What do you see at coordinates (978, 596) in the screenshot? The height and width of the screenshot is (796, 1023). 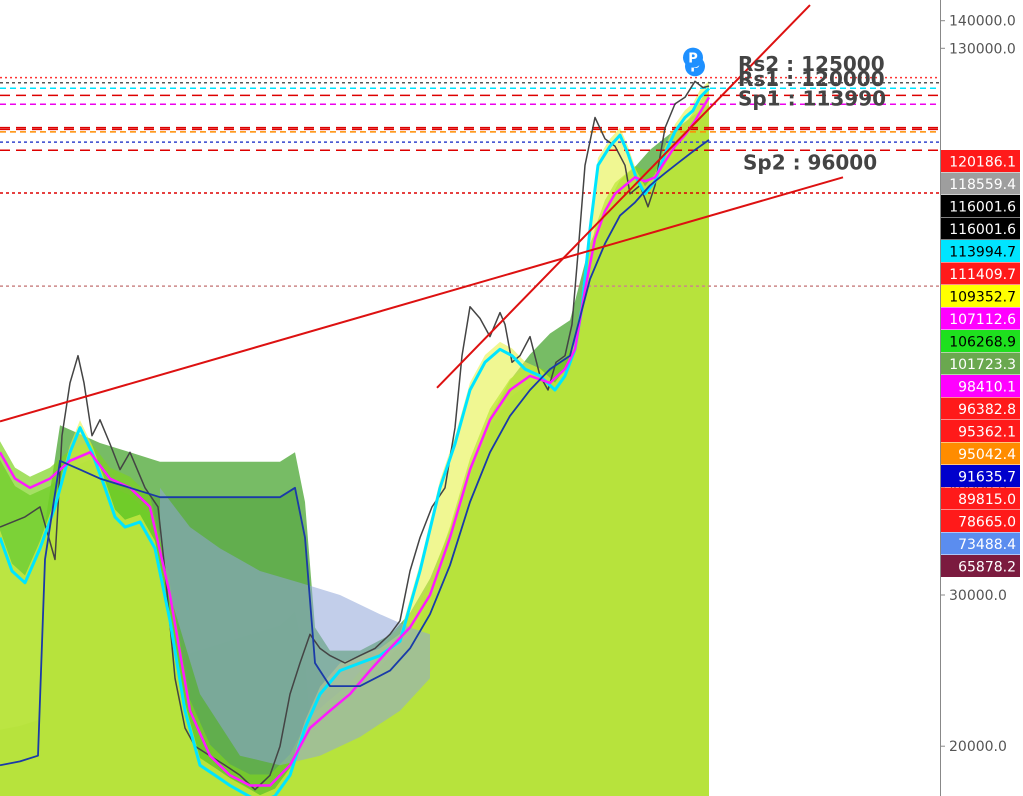 I see `y-tick-label: 30000.0` at bounding box center [978, 596].